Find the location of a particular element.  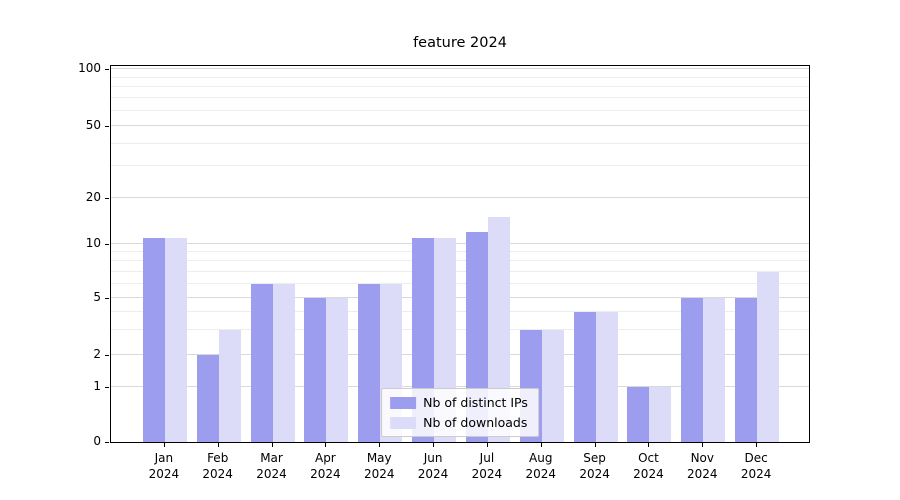

x-axis-tick-label: May 2024 is located at coordinates (379, 466).